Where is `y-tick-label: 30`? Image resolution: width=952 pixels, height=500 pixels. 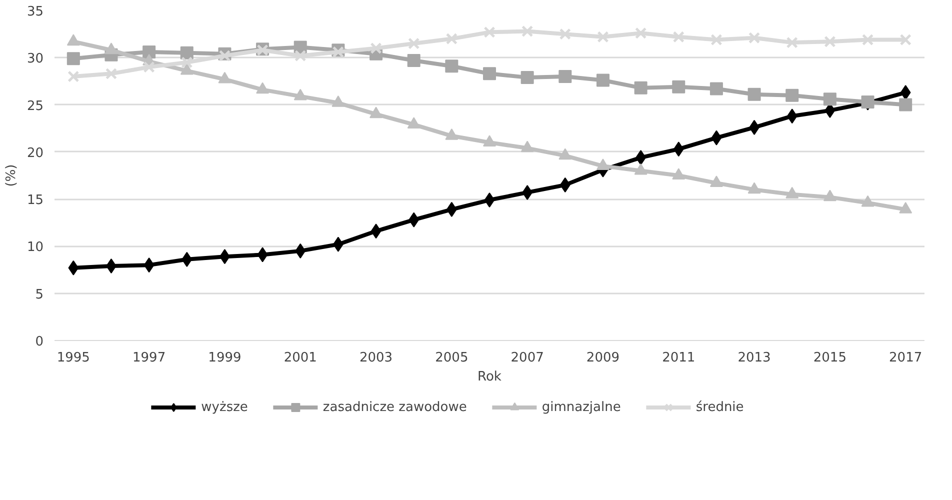
y-tick-label: 30 is located at coordinates (35, 59).